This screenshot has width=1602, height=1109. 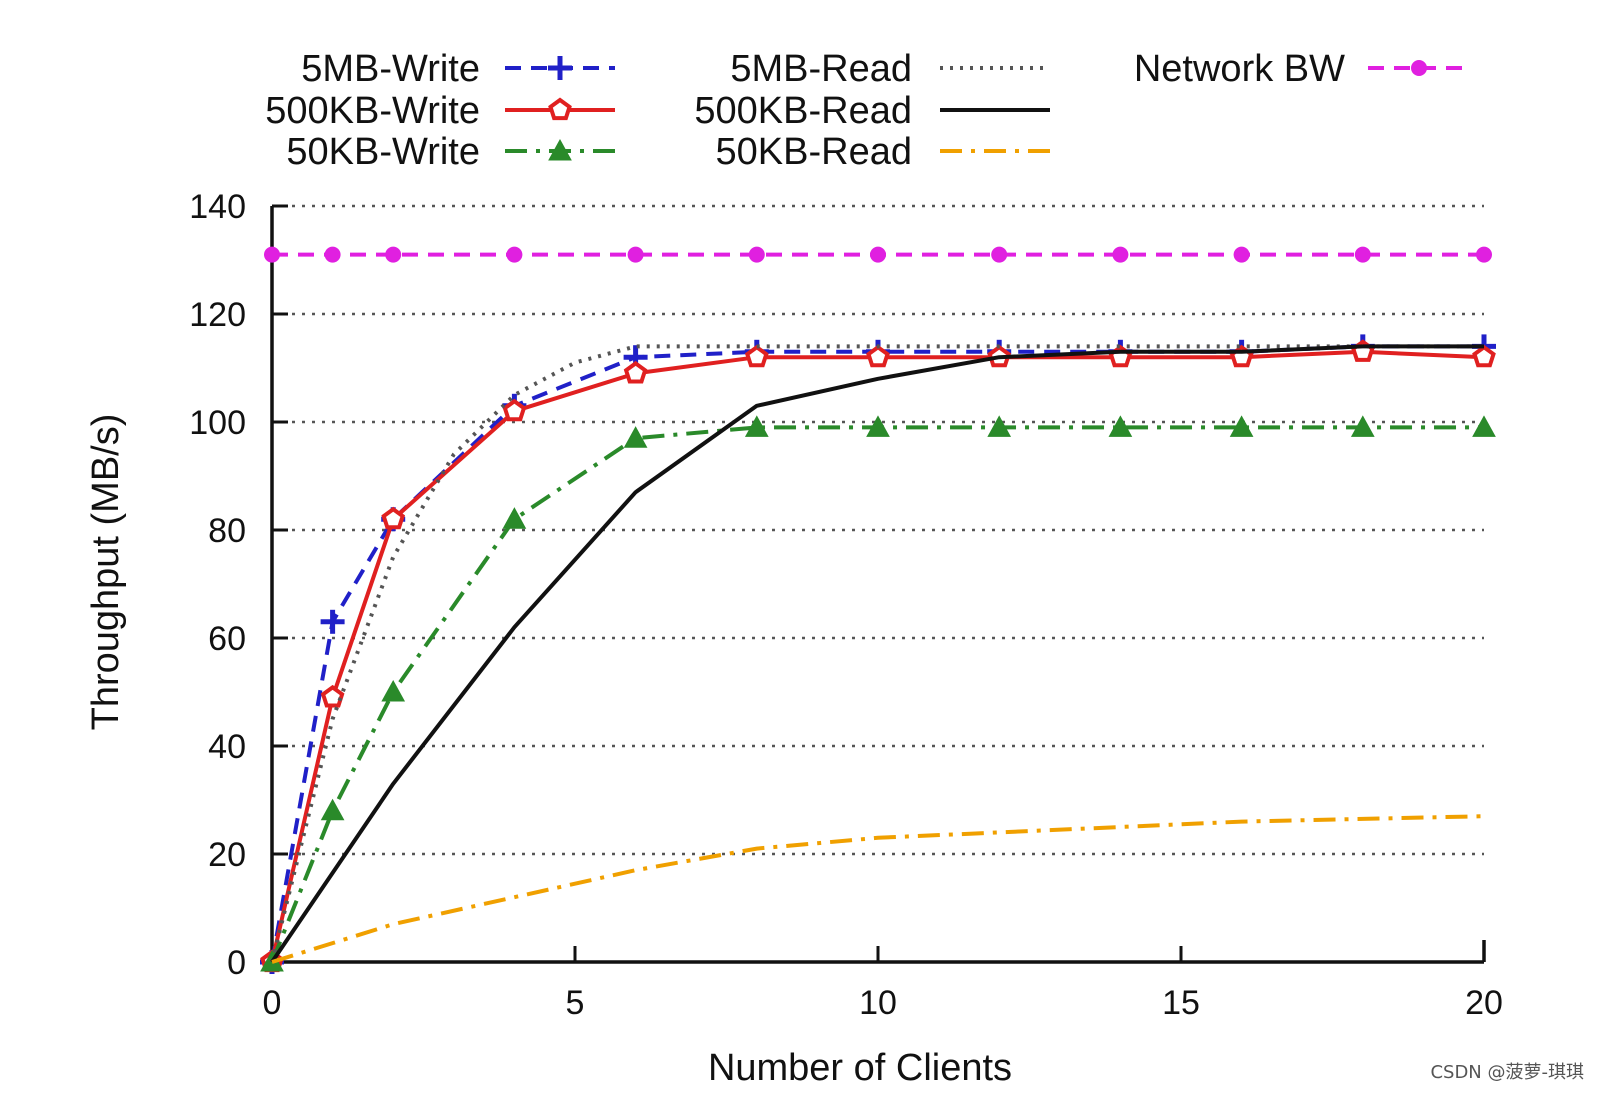 What do you see at coordinates (227, 639) in the screenshot?
I see `y-tick-label: 60` at bounding box center [227, 639].